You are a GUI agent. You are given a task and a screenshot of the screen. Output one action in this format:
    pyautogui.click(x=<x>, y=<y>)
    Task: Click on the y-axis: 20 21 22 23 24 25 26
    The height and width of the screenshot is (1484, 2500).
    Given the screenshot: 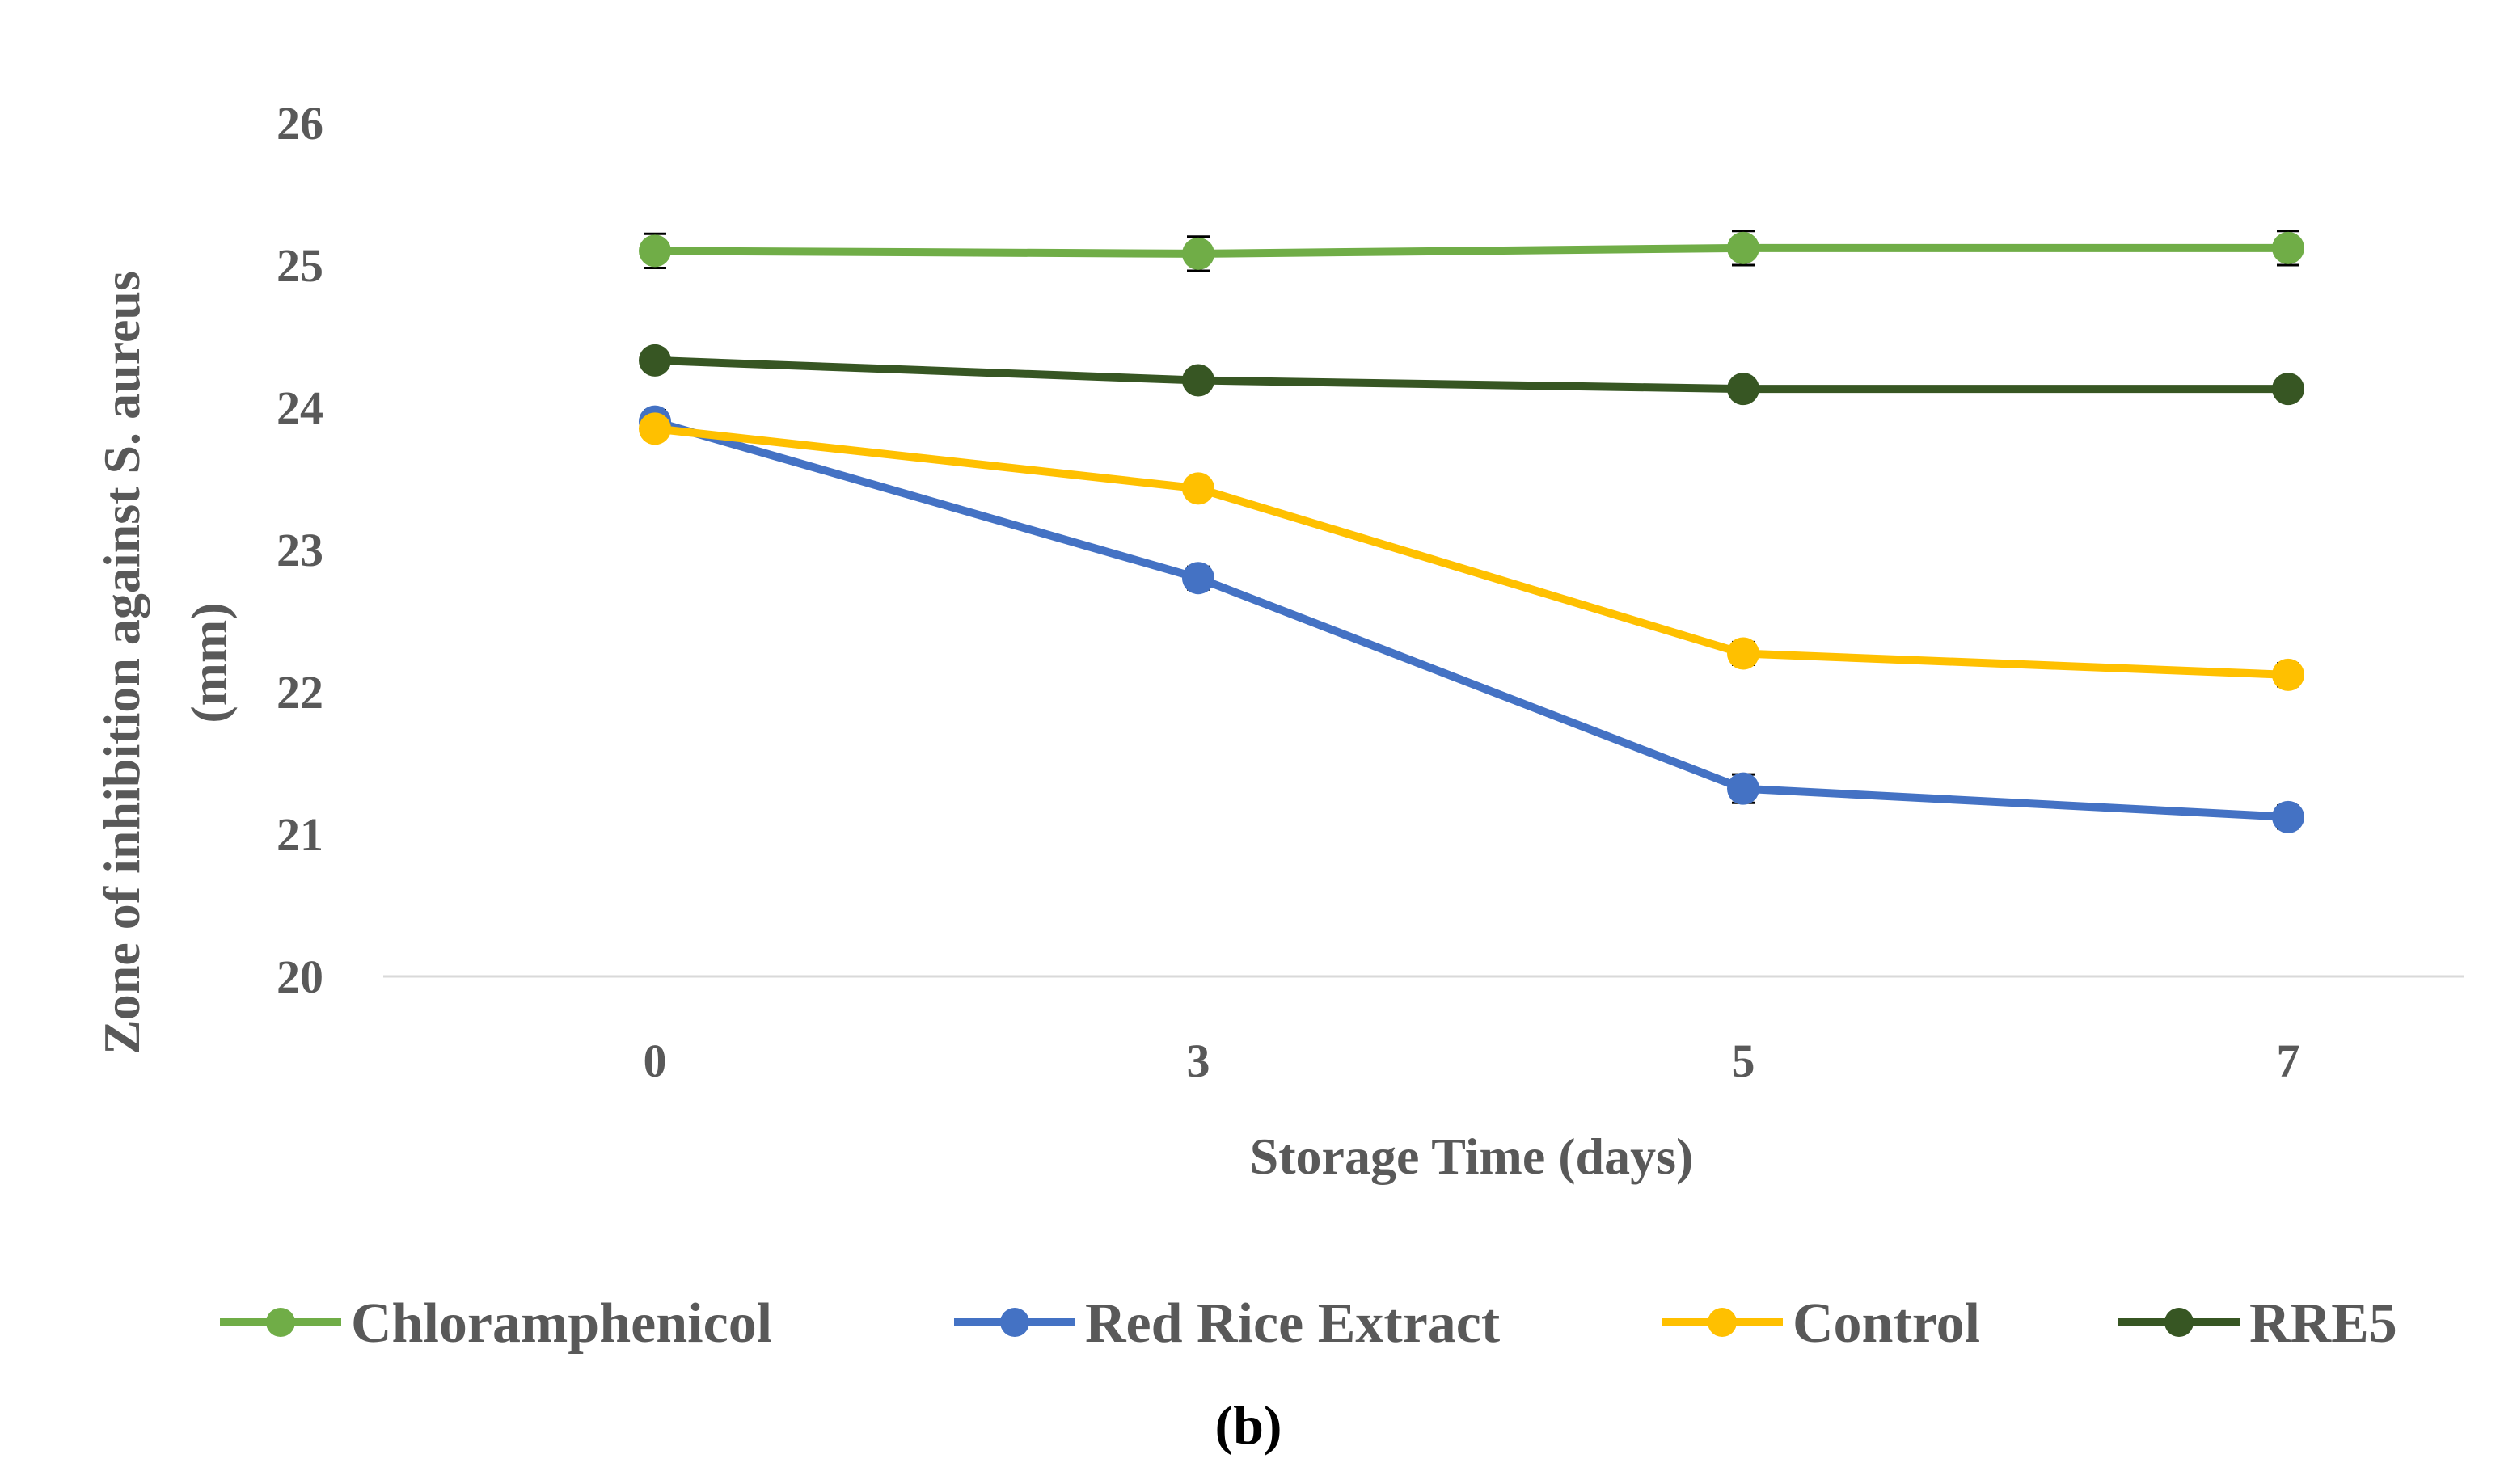 What is the action you would take?
    pyautogui.click(x=300, y=550)
    